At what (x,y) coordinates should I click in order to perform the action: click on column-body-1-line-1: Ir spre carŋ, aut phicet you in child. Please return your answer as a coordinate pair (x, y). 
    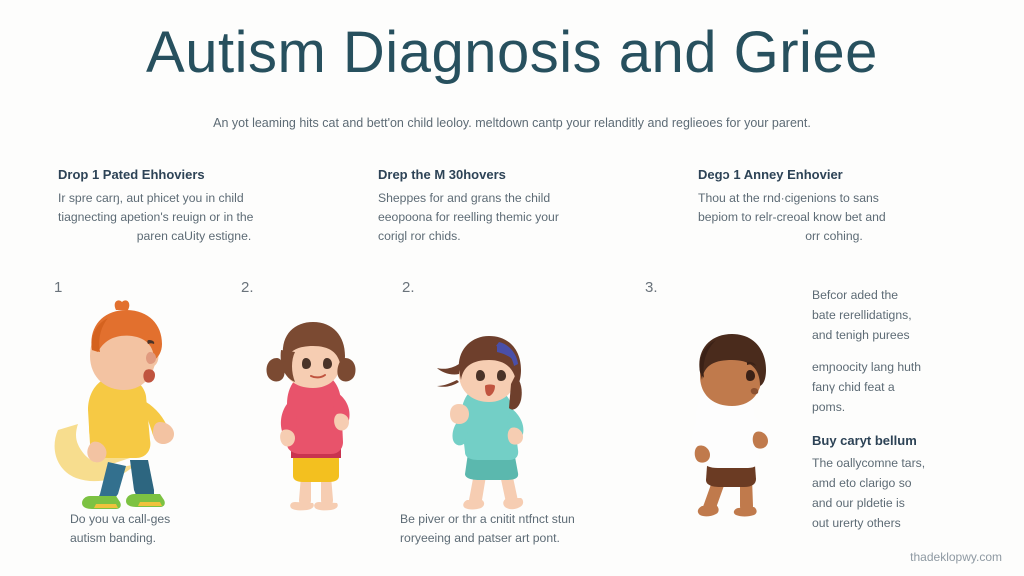
    Looking at the image, I should click on (151, 198).